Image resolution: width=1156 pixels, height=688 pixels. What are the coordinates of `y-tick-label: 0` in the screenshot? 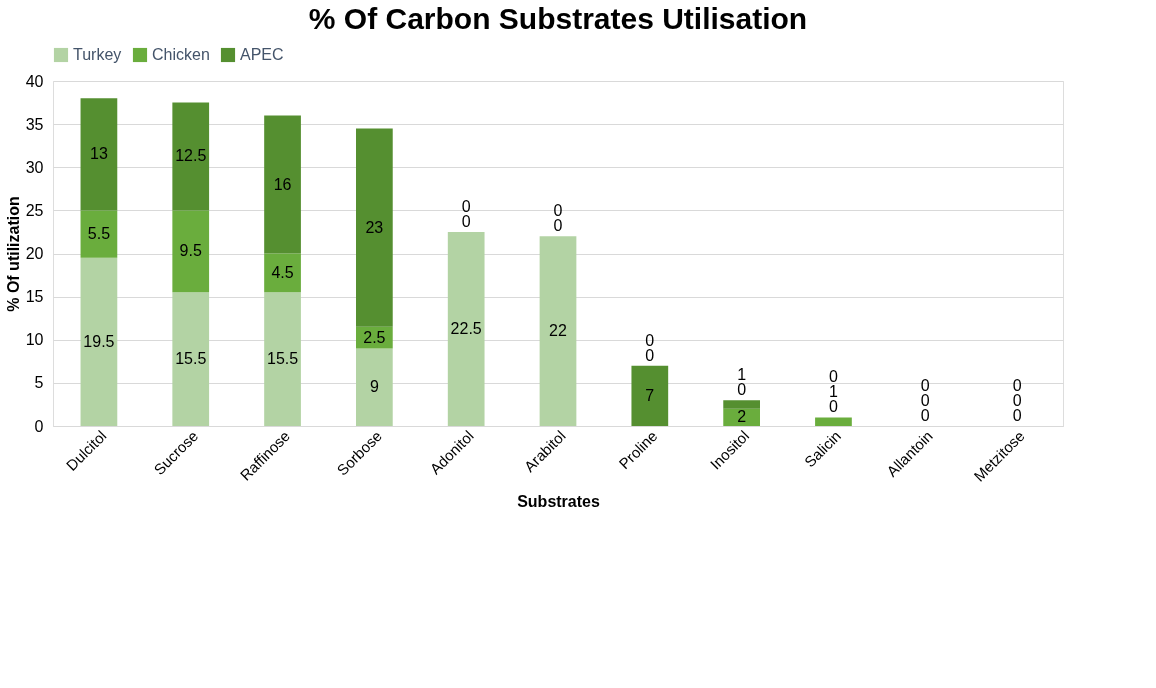 It's located at (39, 426).